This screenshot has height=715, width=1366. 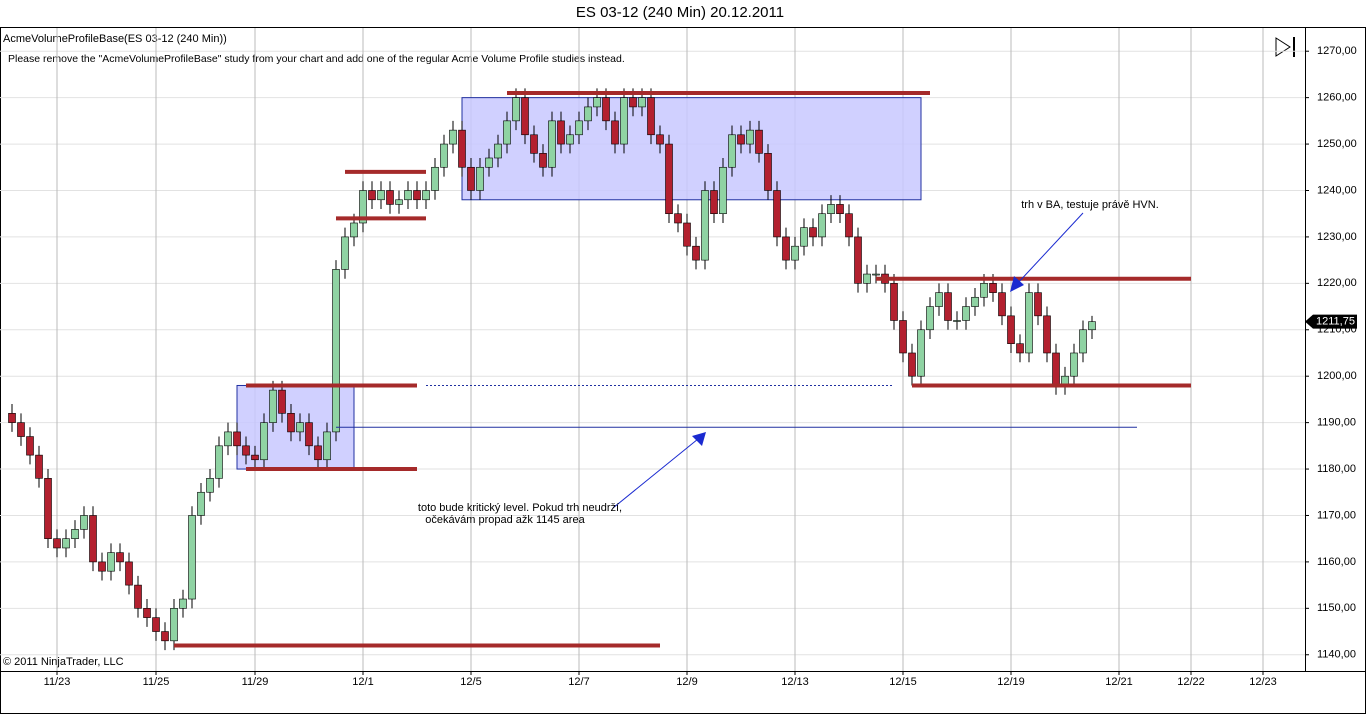 I want to click on x-tick-label: 12/15, so click(x=903, y=682).